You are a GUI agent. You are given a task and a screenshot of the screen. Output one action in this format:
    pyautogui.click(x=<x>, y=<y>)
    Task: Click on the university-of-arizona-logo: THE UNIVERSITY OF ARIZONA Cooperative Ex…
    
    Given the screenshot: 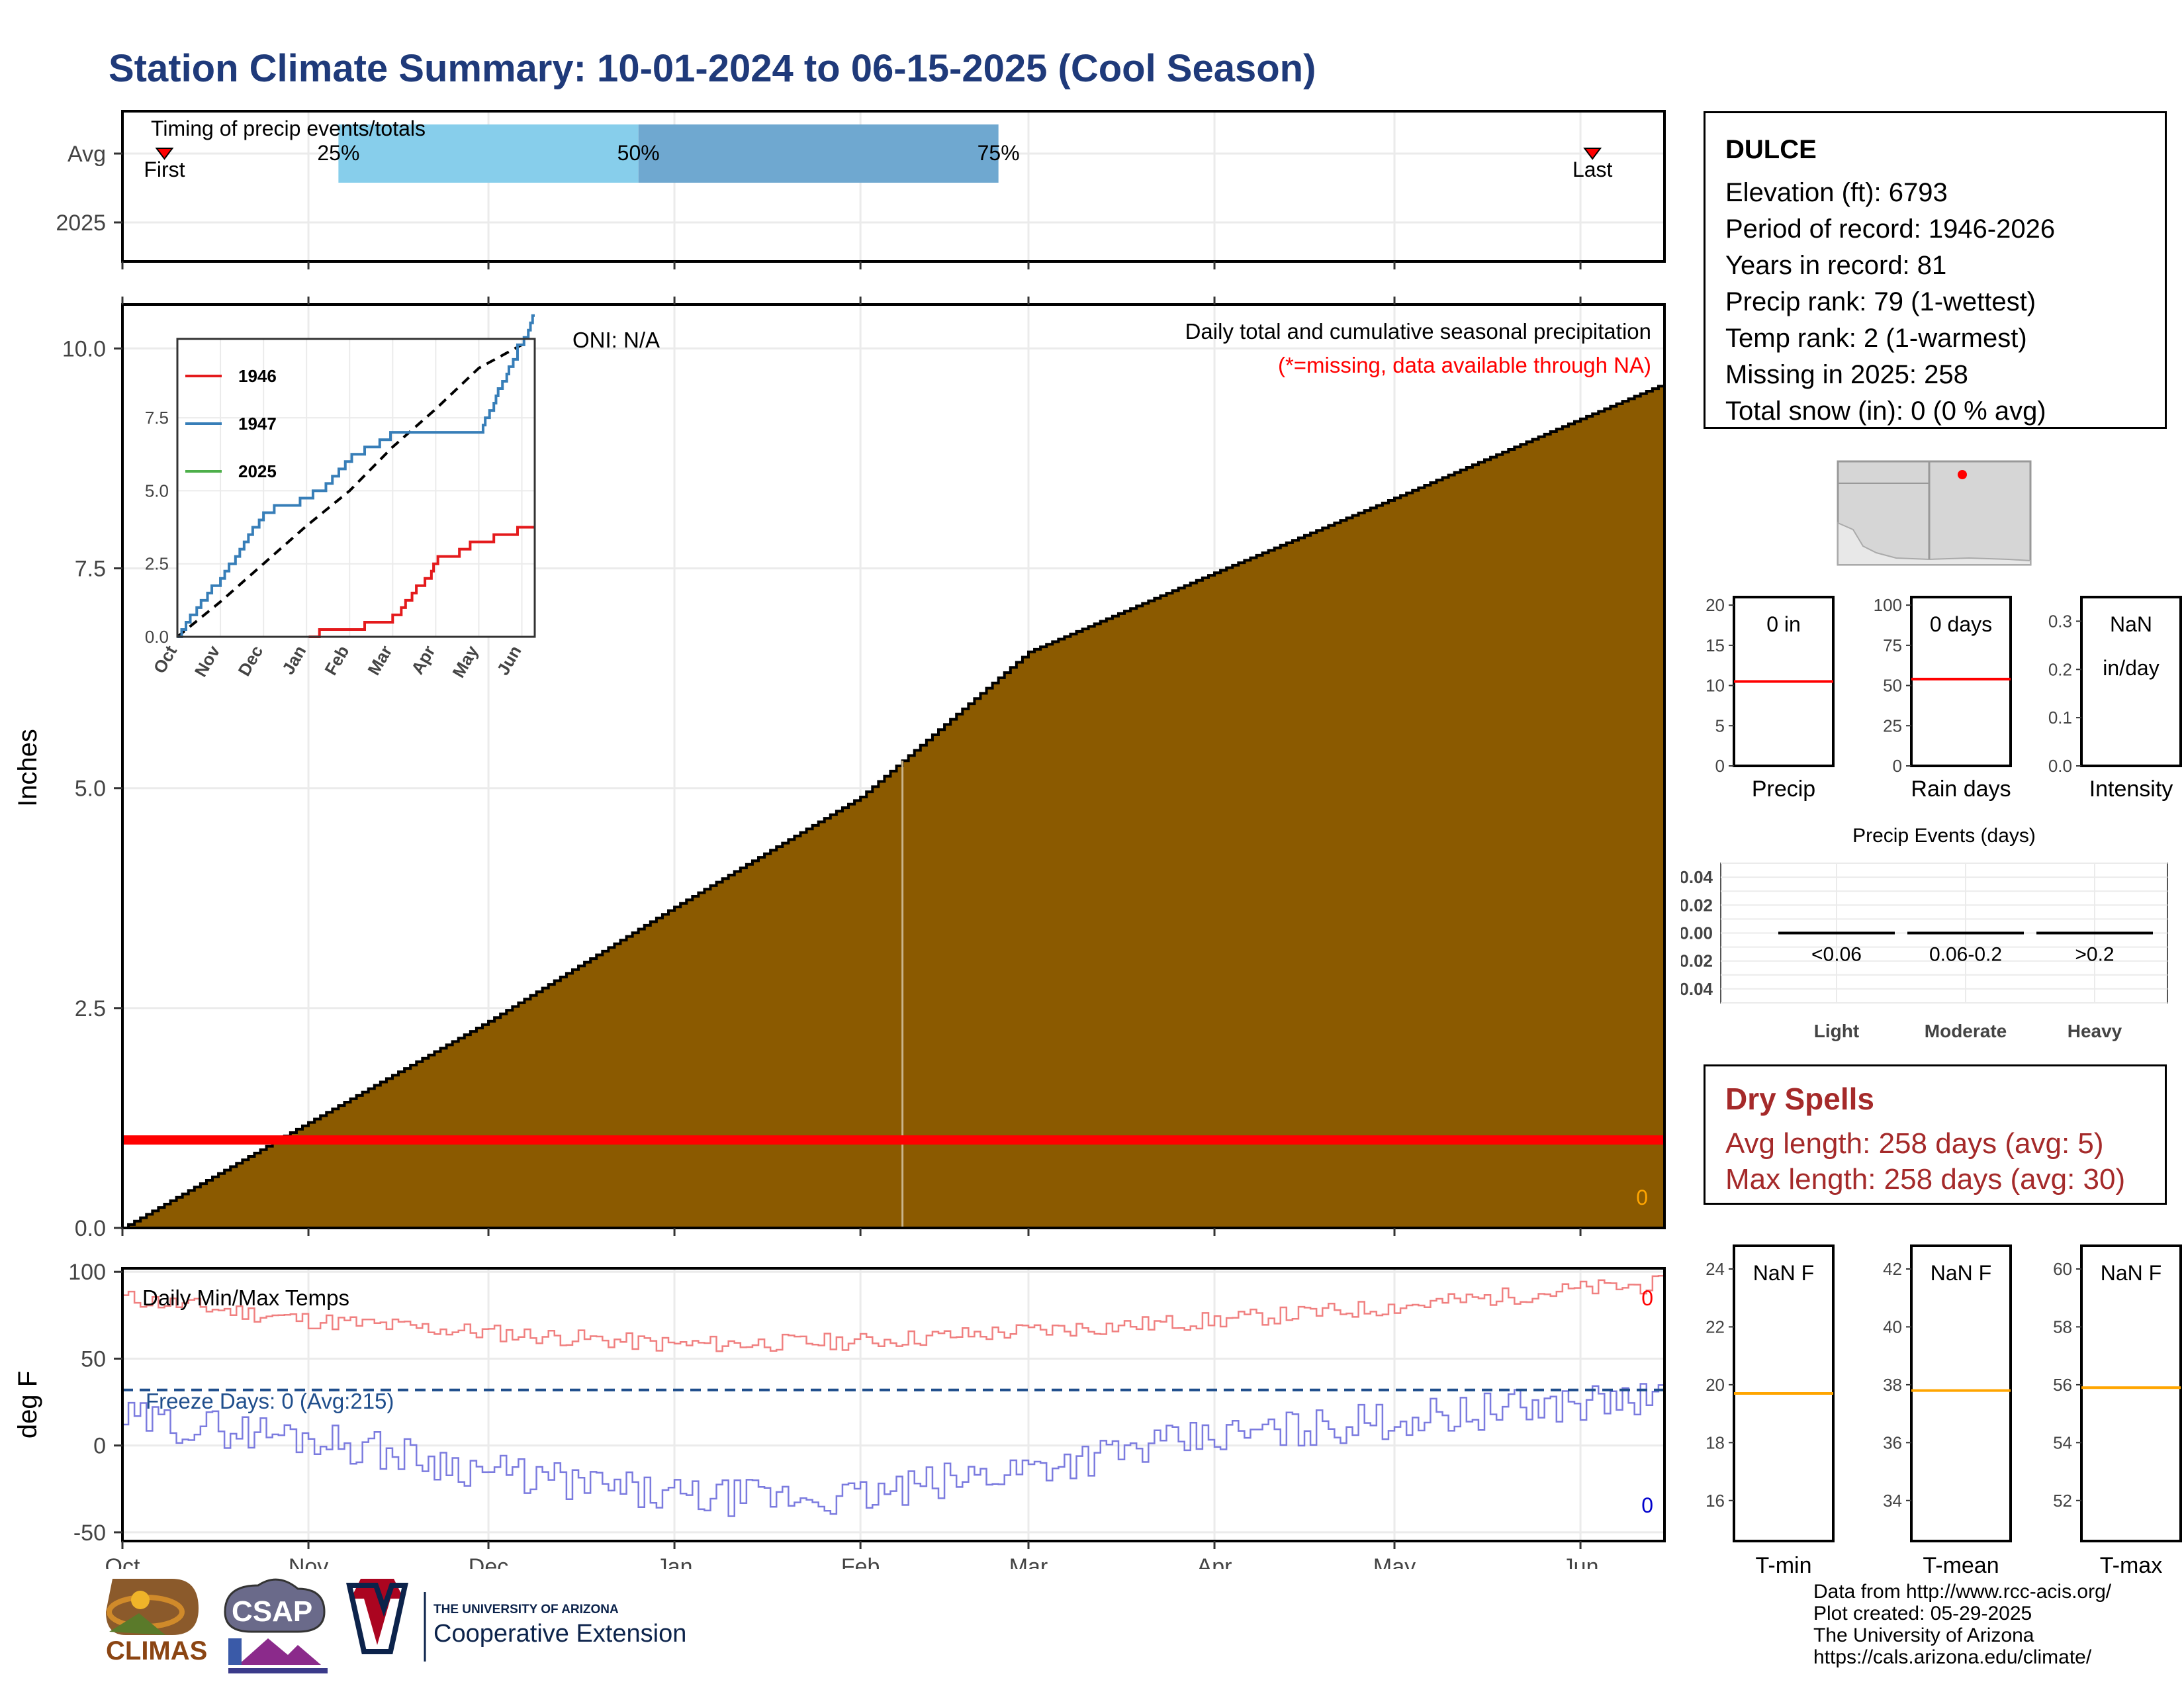 What is the action you would take?
    pyautogui.click(x=516, y=1620)
    